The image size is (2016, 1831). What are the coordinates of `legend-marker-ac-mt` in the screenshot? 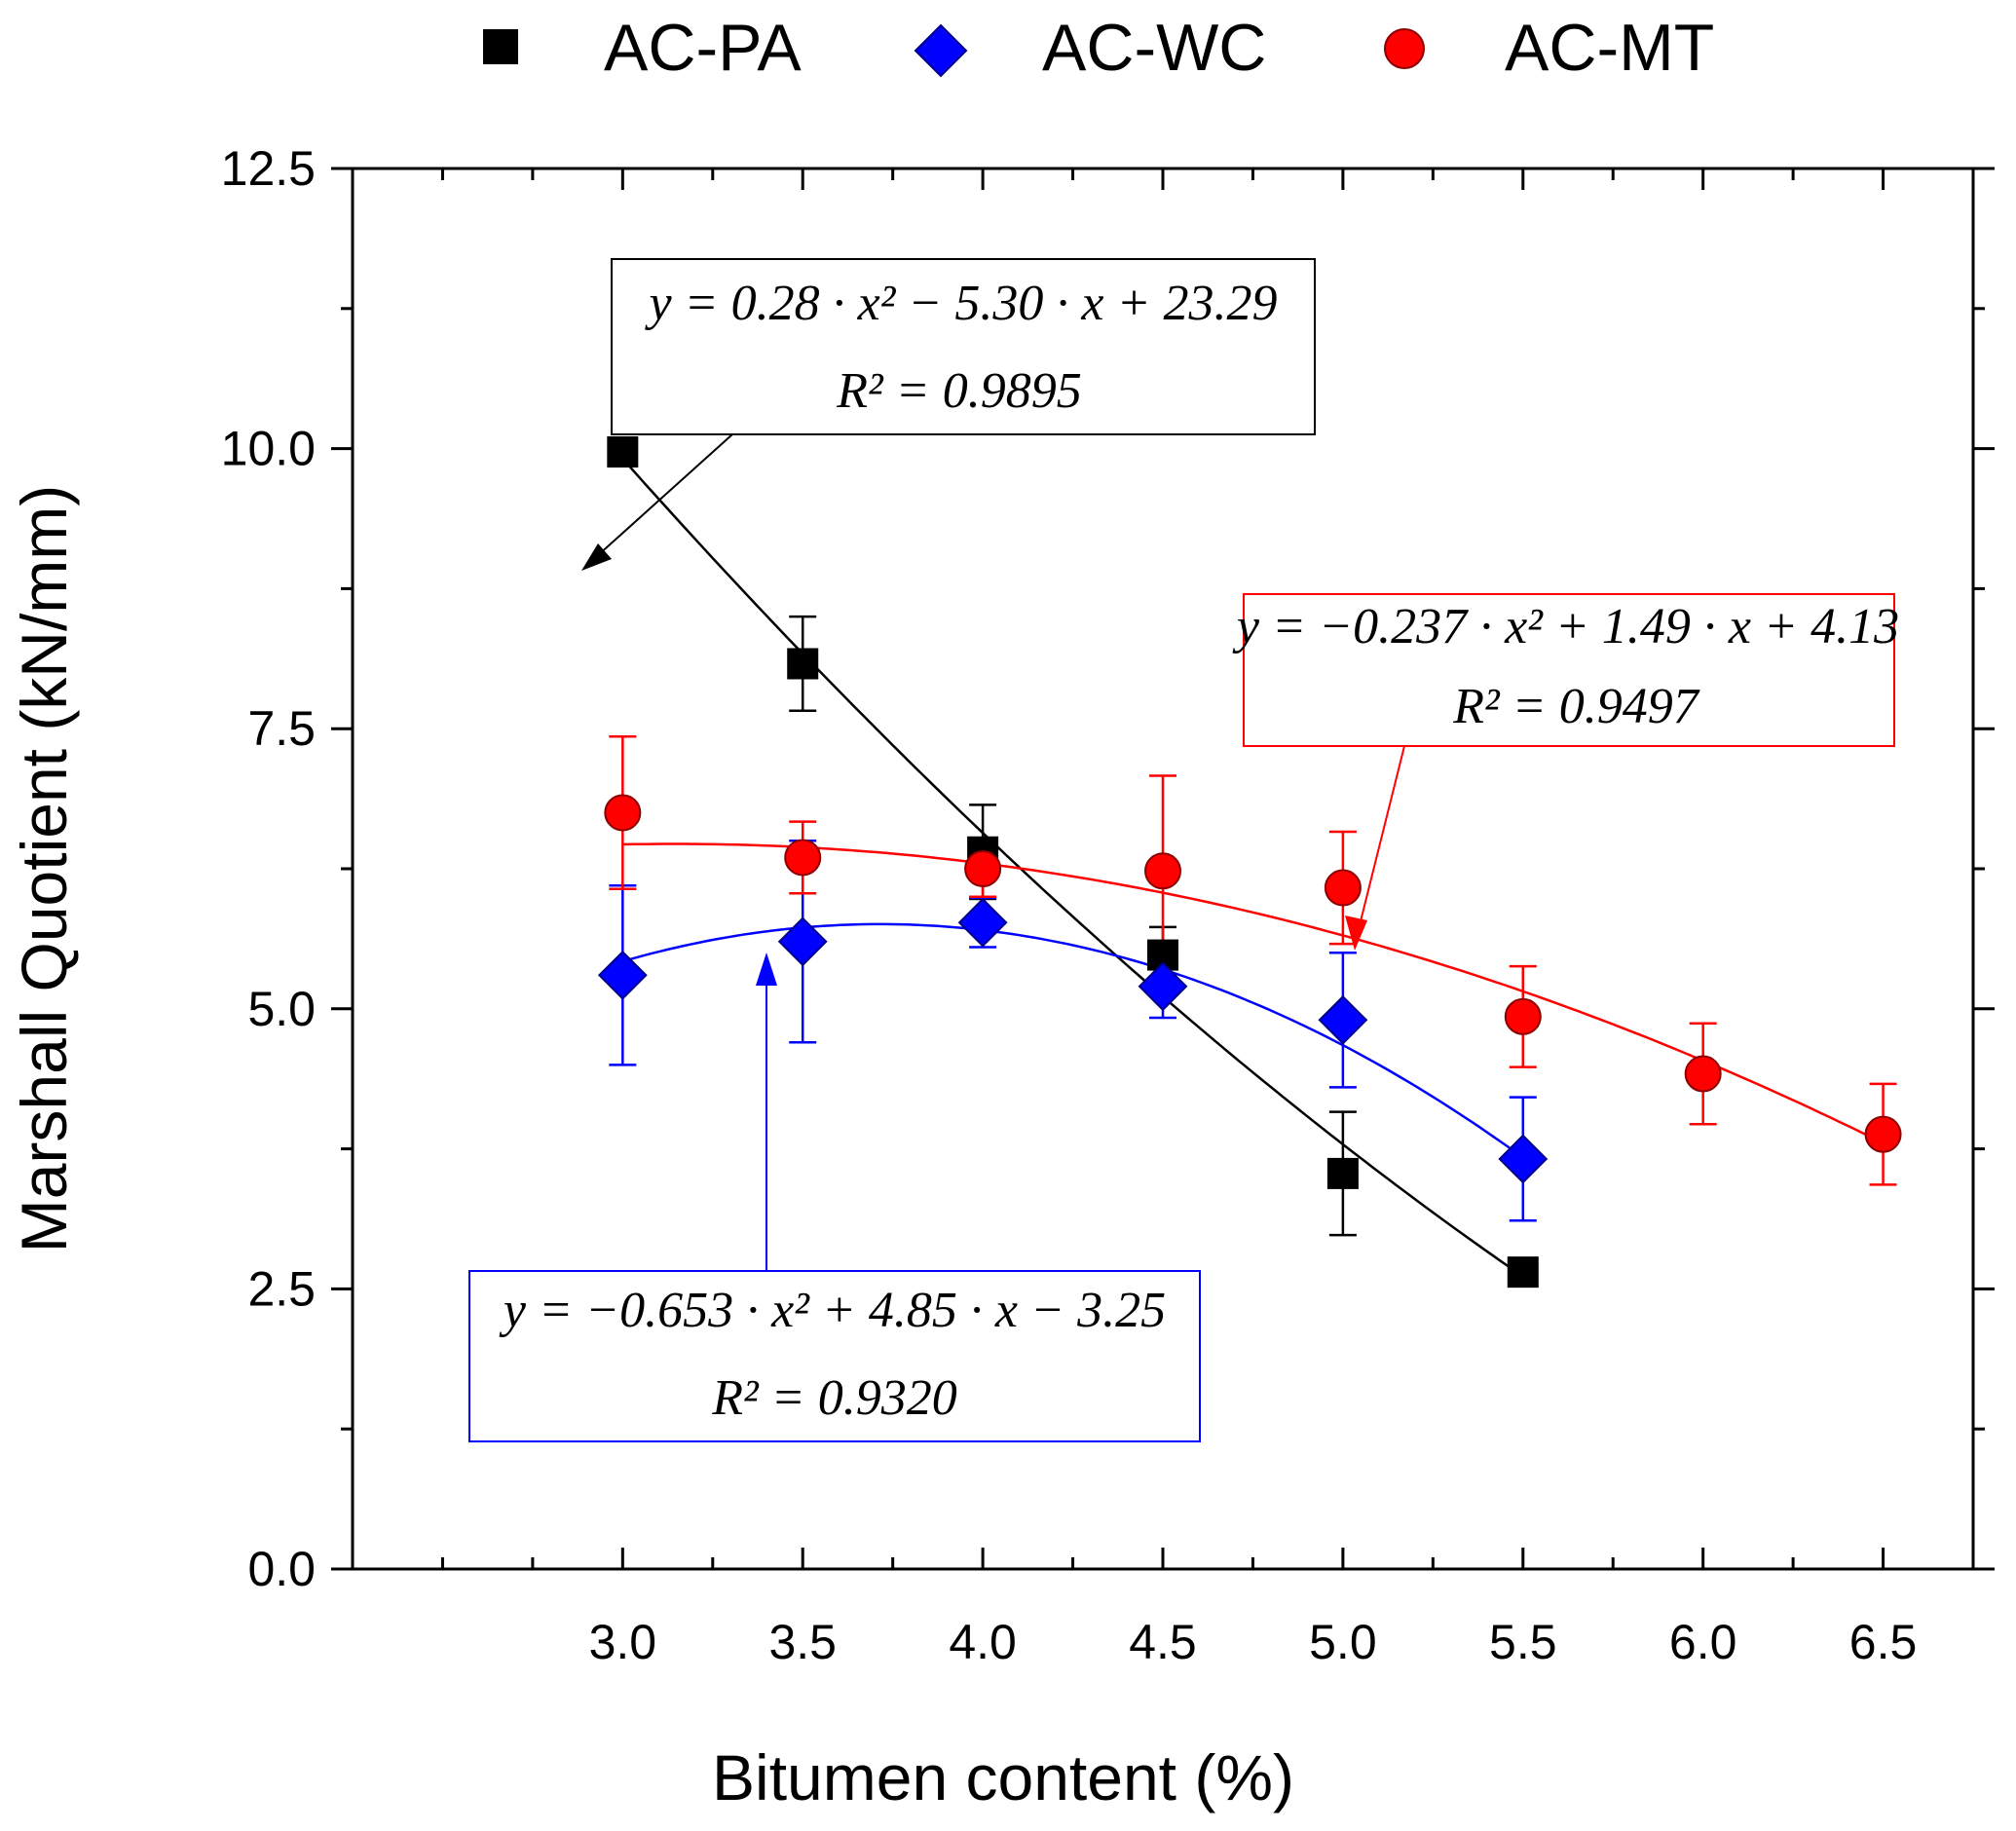 It's located at (1404, 49).